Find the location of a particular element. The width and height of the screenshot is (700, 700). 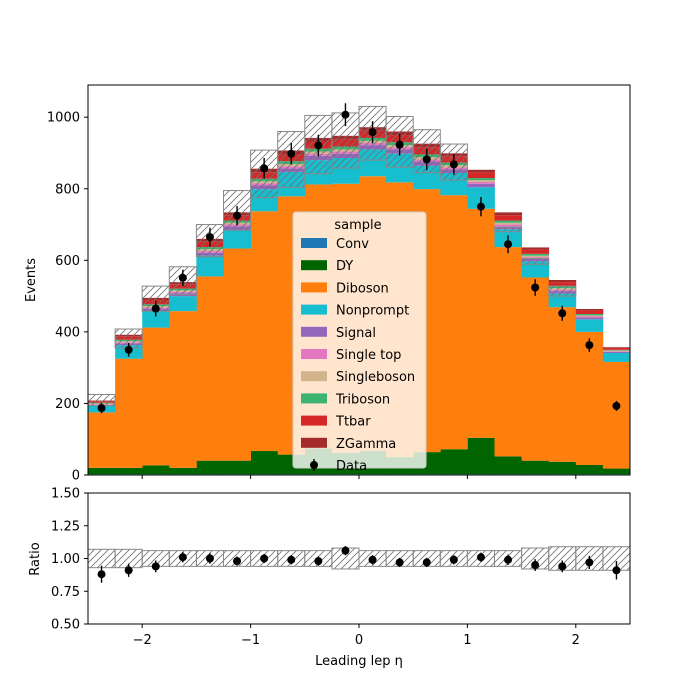

legend-entry-signal: Signal is located at coordinates (338, 333).